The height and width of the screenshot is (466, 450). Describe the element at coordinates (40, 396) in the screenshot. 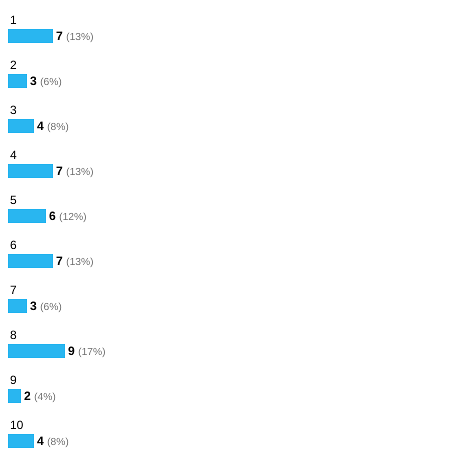

I see `data-label: 2 (4%)` at that location.